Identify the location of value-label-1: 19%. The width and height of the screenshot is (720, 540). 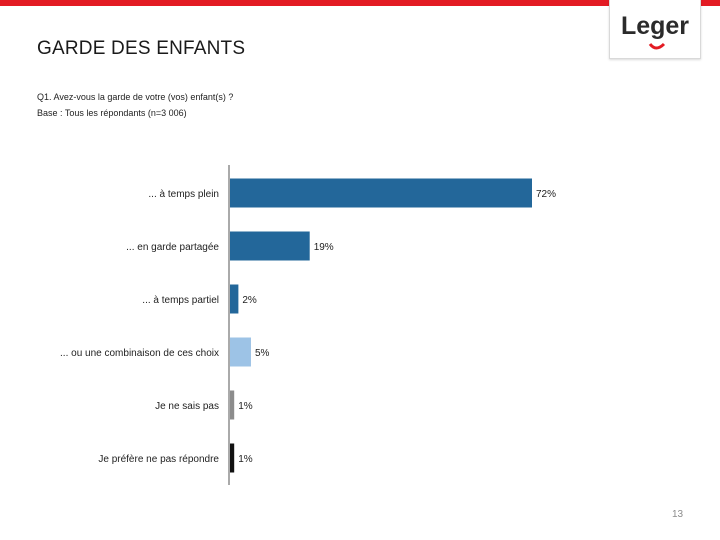
(324, 247).